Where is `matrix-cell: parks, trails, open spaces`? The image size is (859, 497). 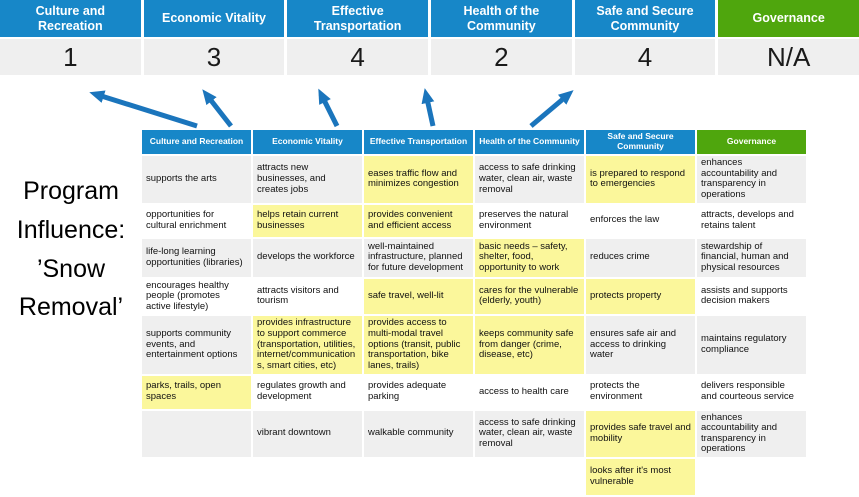
matrix-cell: parks, trails, open spaces is located at coordinates (196, 392).